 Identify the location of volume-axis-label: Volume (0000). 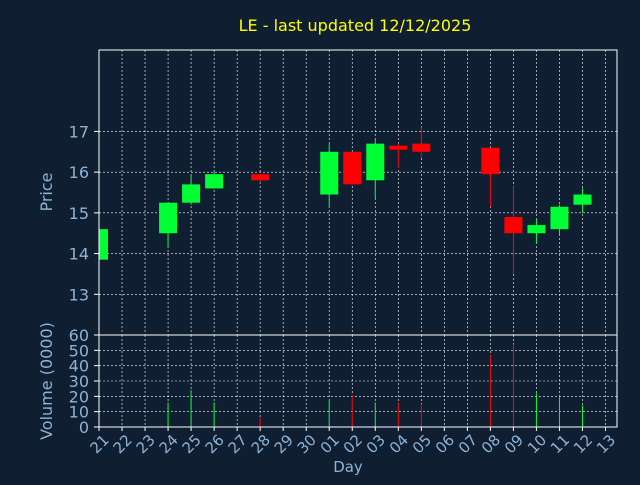
(46, 381).